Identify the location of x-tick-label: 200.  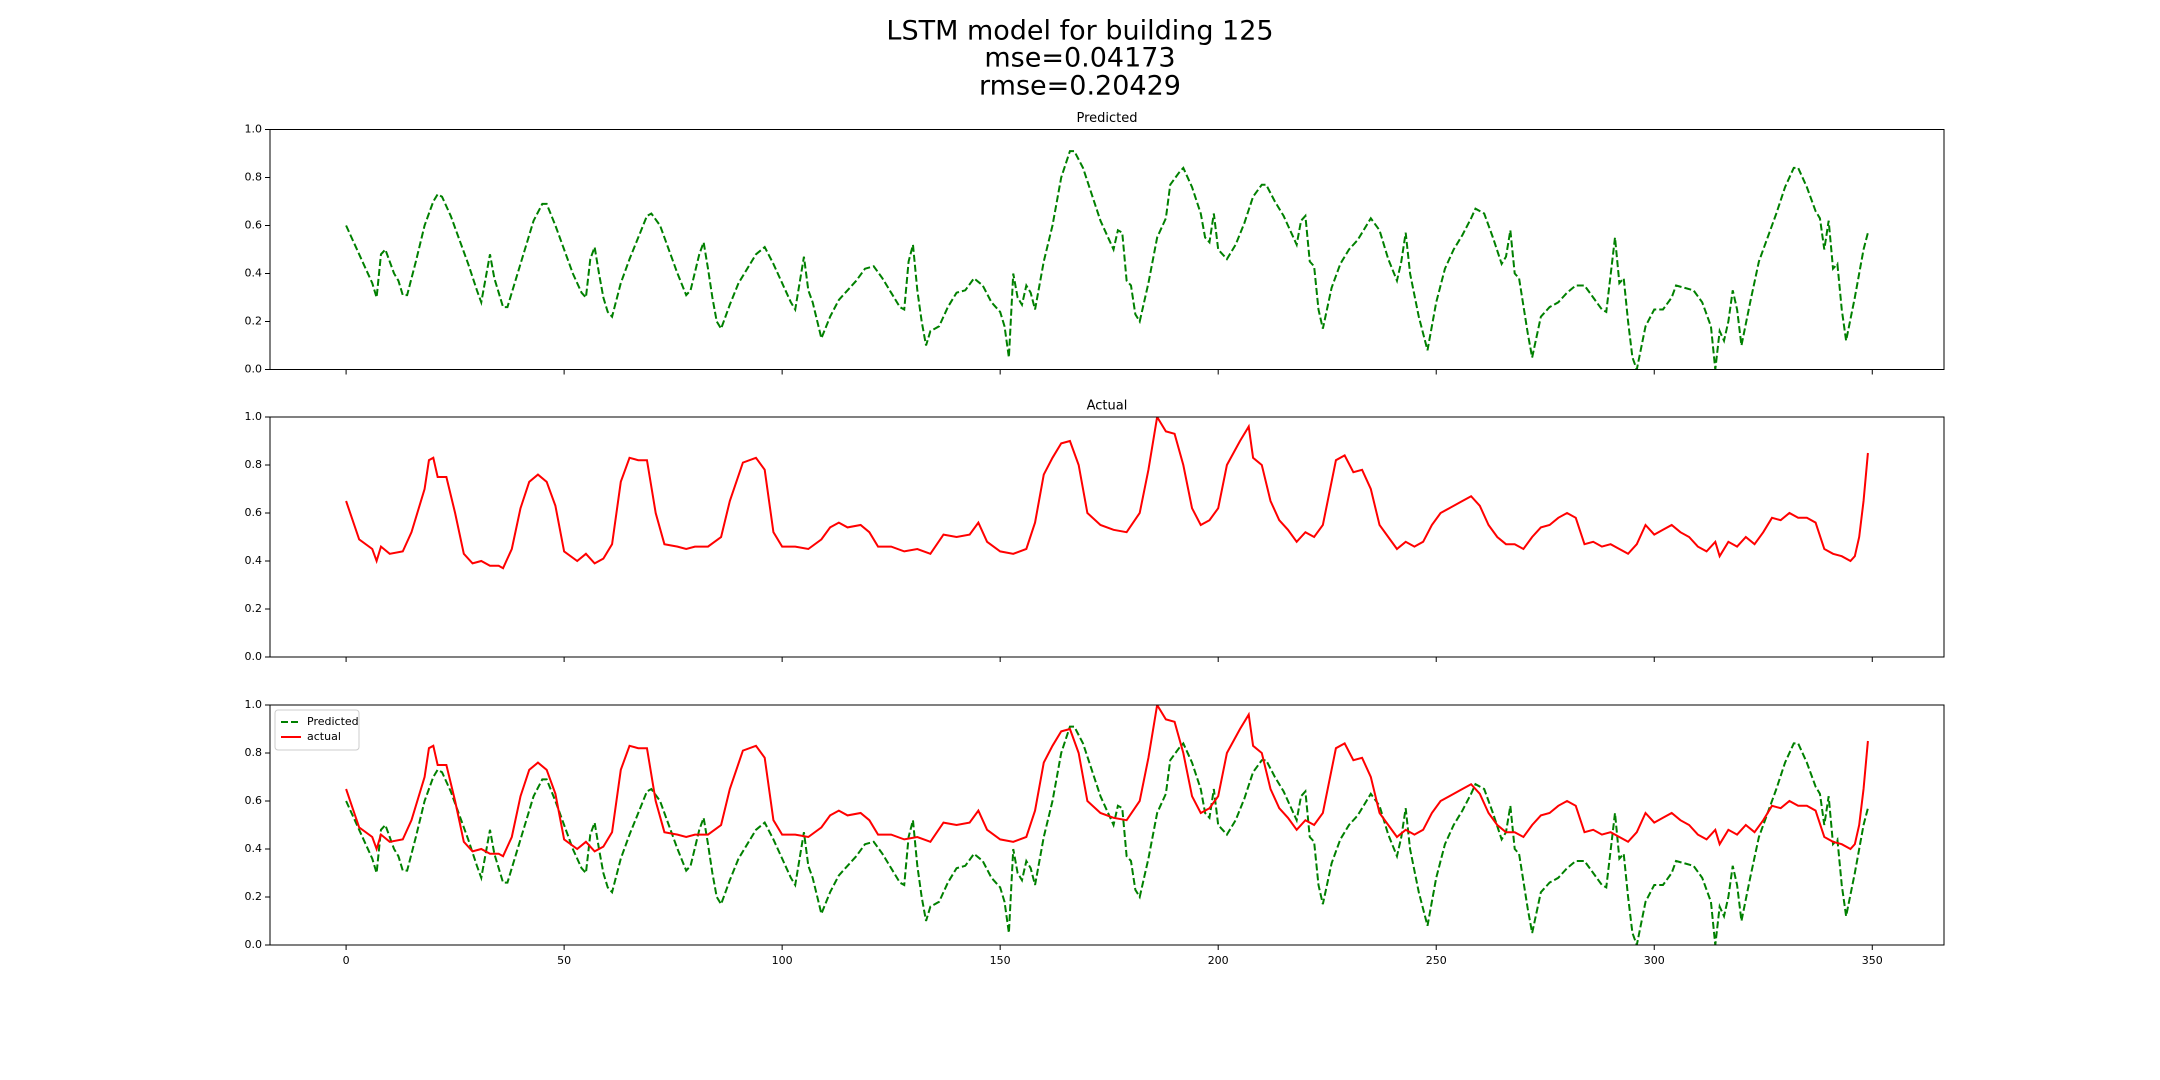
(1218, 960).